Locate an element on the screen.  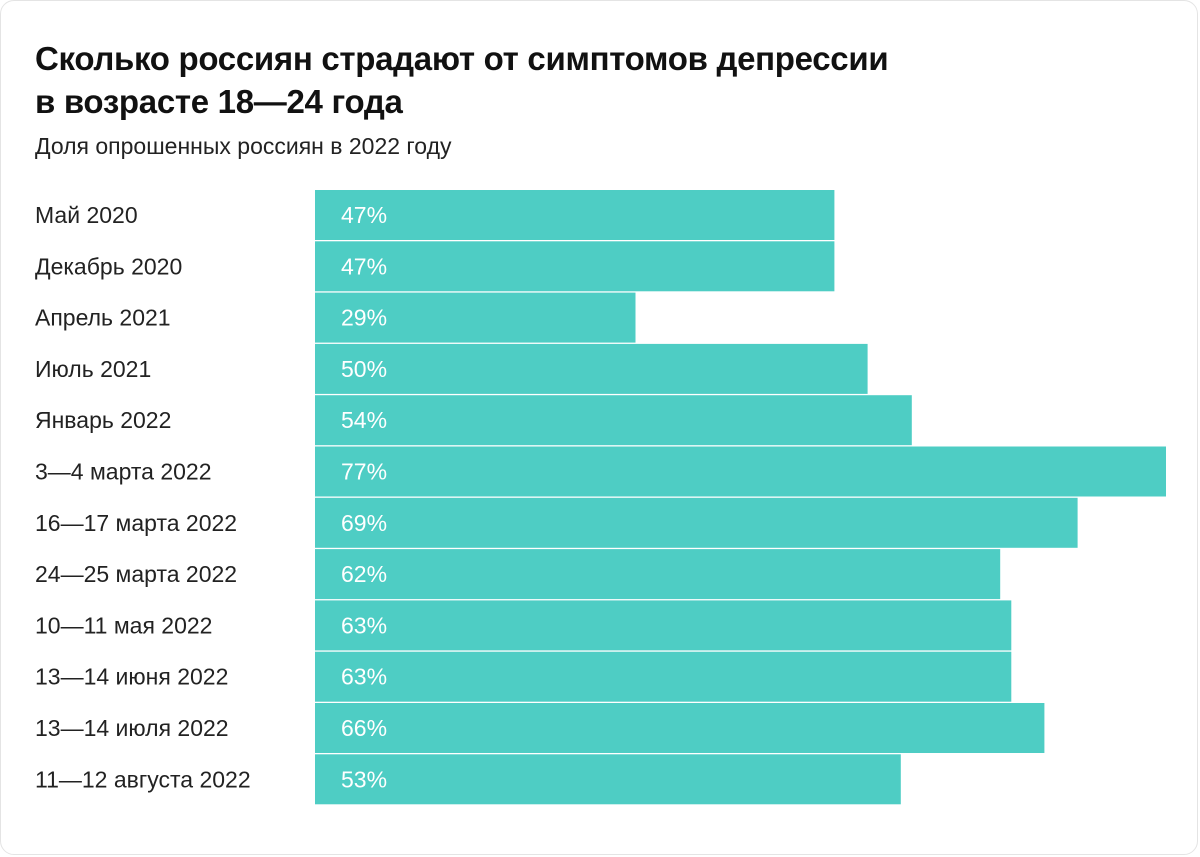
category-label: Январь 2022 is located at coordinates (103, 420).